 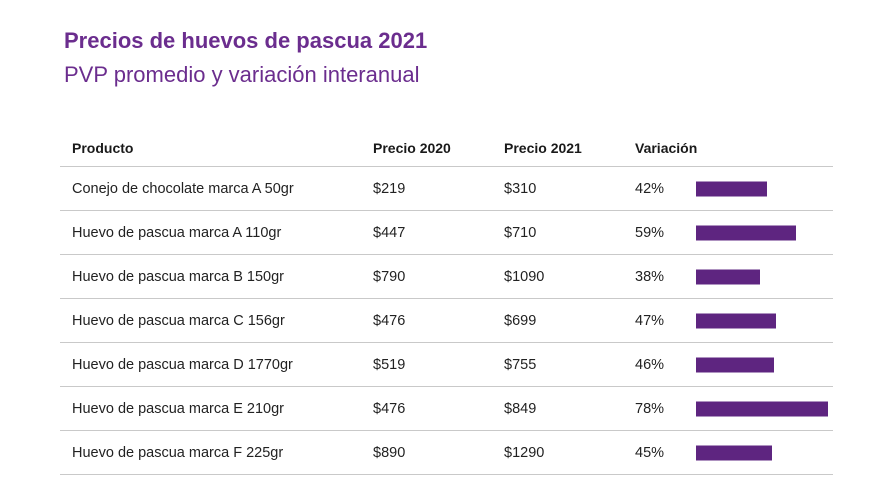 What do you see at coordinates (446, 233) in the screenshot?
I see `table-row: Huevo de pascua marca A 110gr $447 $710 59%` at bounding box center [446, 233].